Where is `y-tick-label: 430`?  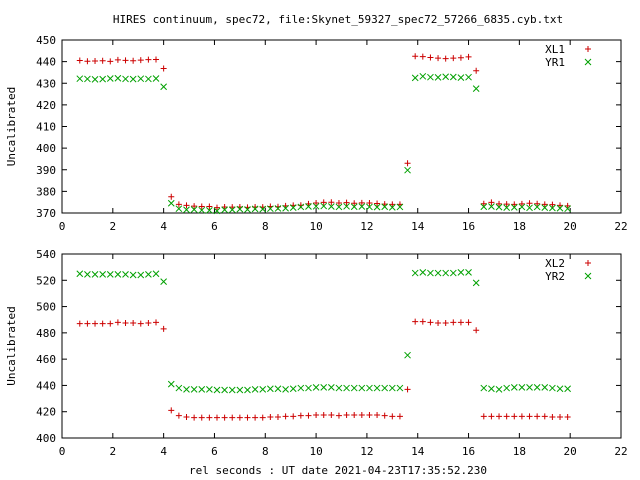
y-tick-label: 430 is located at coordinates (46, 83).